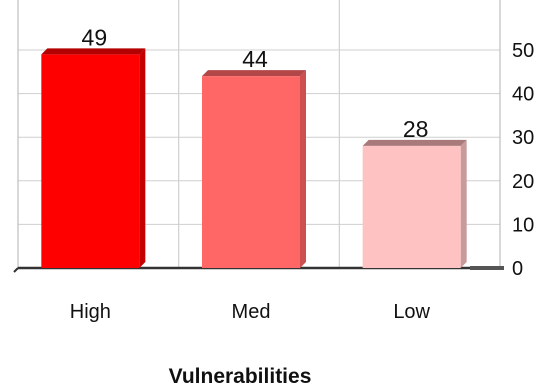  I want to click on bar-top-med, so click(254, 73).